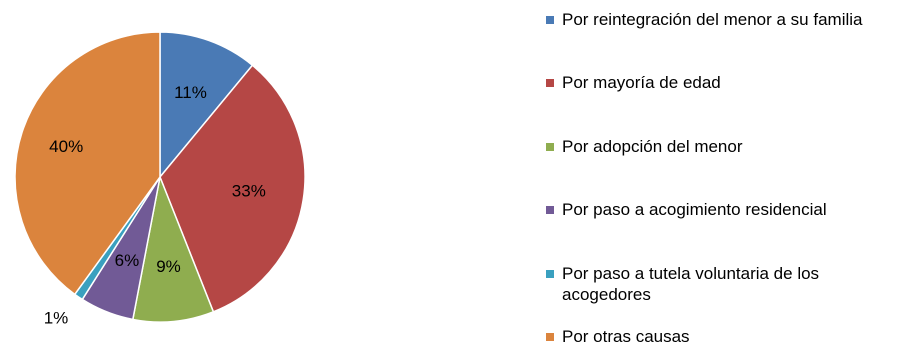  Describe the element at coordinates (190, 92) in the screenshot. I see `pie-data-label: 11%` at that location.